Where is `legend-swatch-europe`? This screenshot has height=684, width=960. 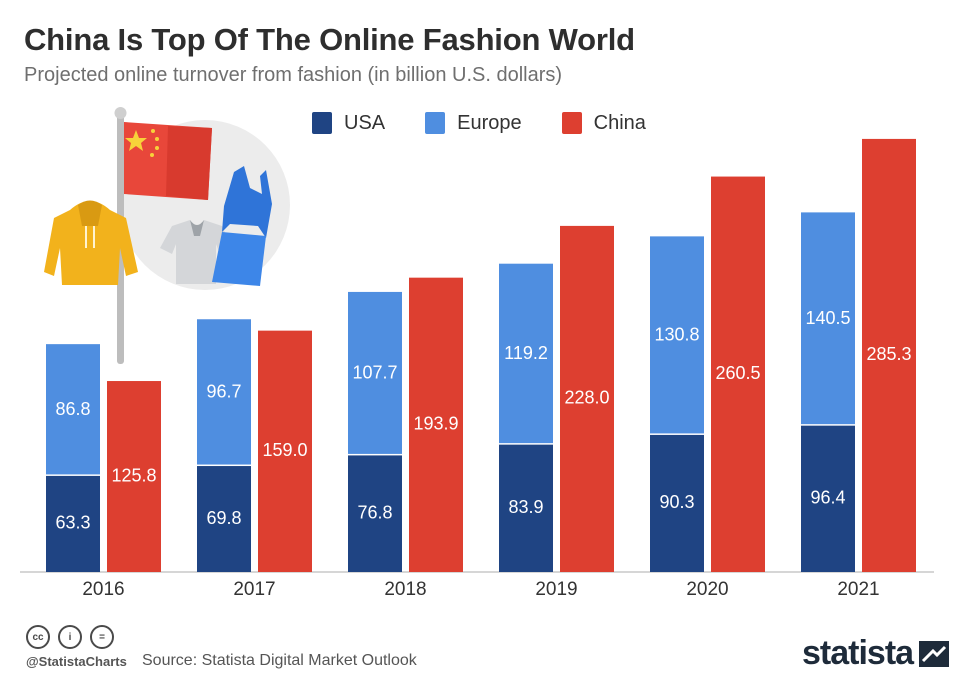
legend-swatch-europe is located at coordinates (435, 123).